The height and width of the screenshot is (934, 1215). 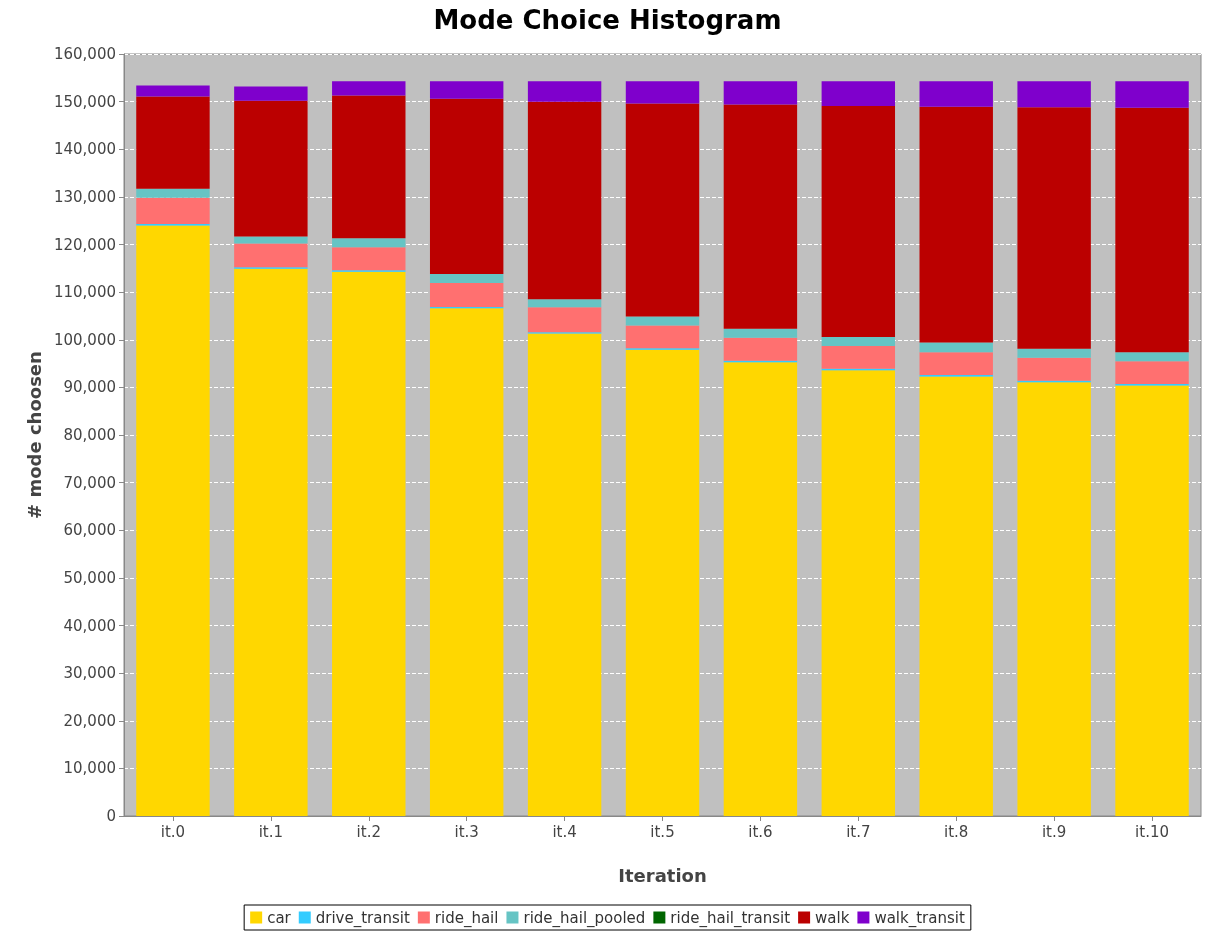 I want to click on legend-label: ride_hail, so click(x=466, y=918).